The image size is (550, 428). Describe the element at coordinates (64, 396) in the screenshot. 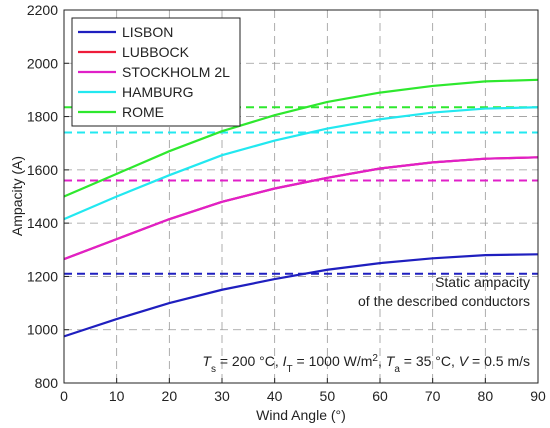

I see `x-tick-label: 0` at that location.